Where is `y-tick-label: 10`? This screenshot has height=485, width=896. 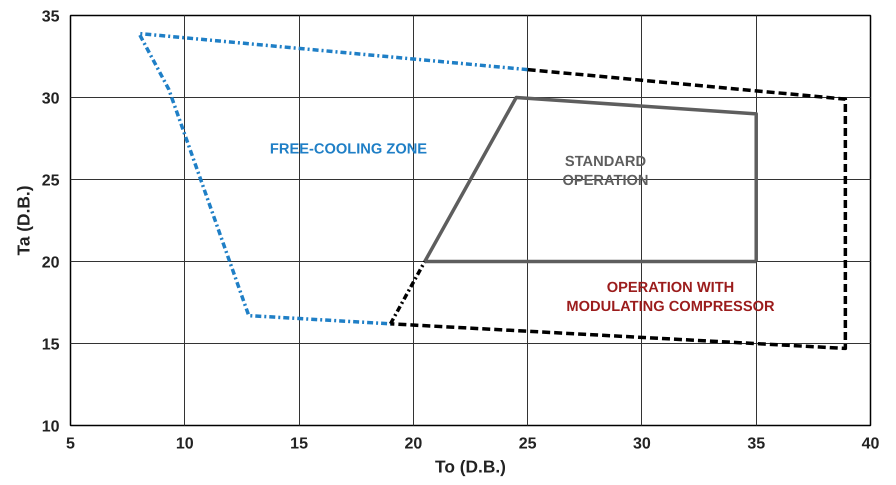
y-tick-label: 10 is located at coordinates (51, 427).